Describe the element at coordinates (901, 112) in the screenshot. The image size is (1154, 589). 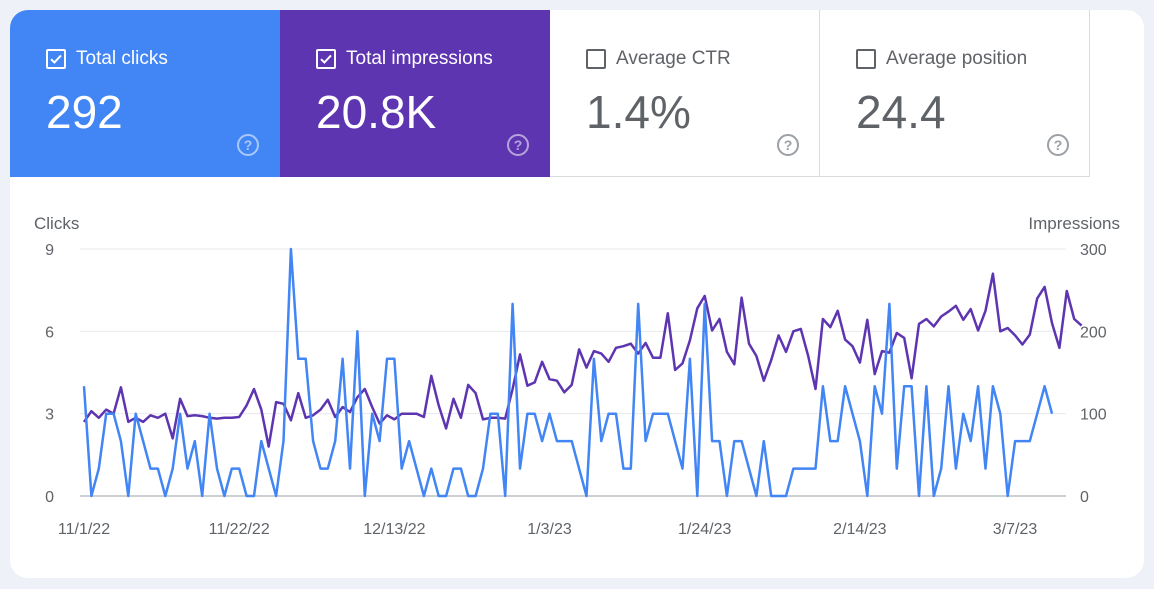
I see `metric-value: 24.4` at that location.